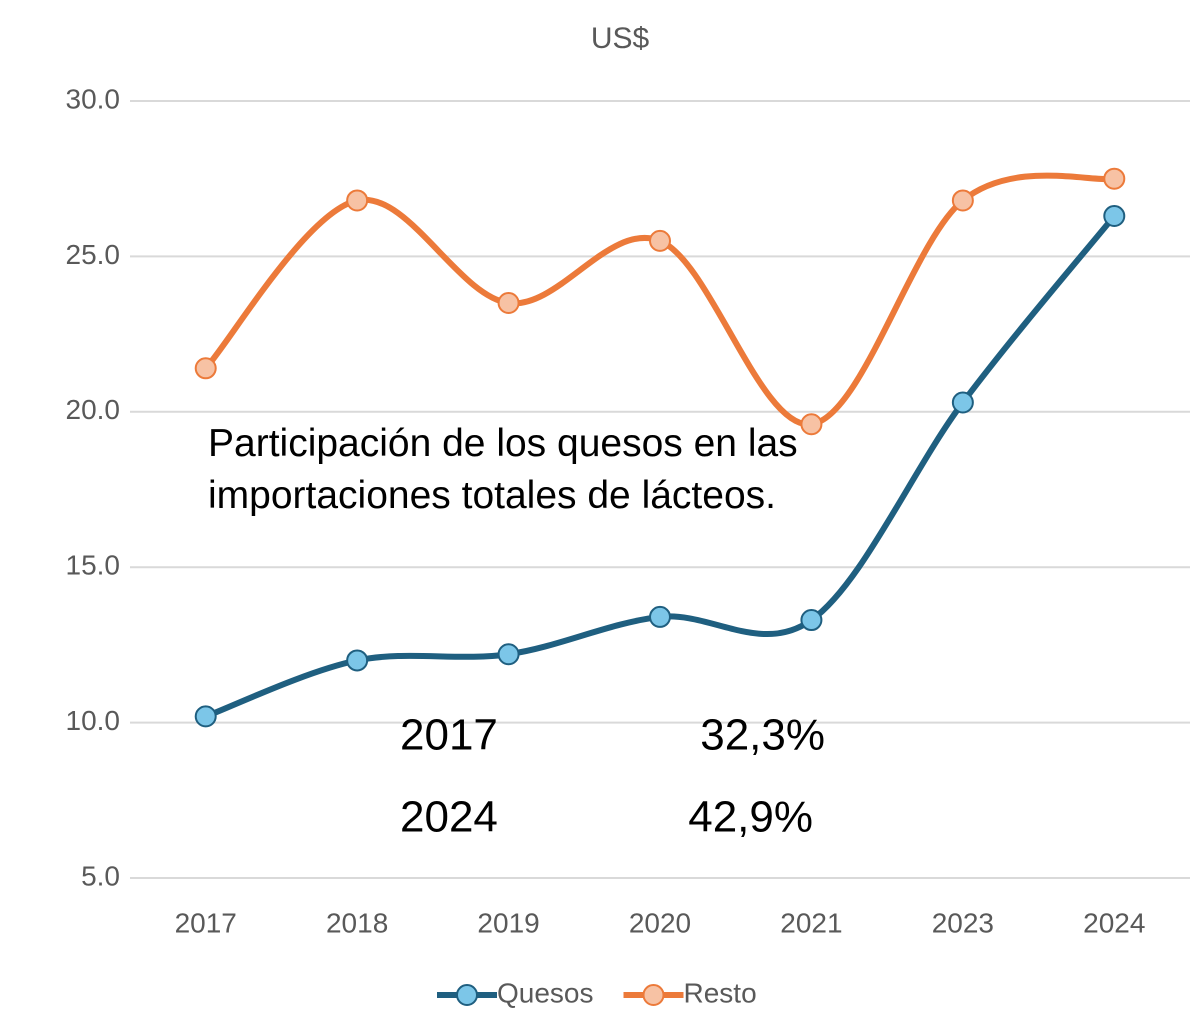 The height and width of the screenshot is (1012, 1192). I want to click on x-tick-label: 2020, so click(660, 922).